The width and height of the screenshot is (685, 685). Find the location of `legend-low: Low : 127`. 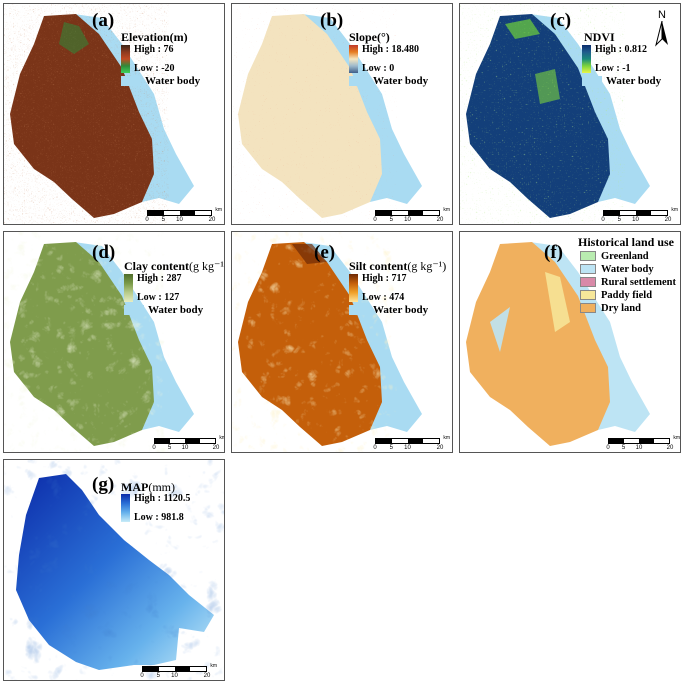

legend-low: Low : 127 is located at coordinates (158, 297).